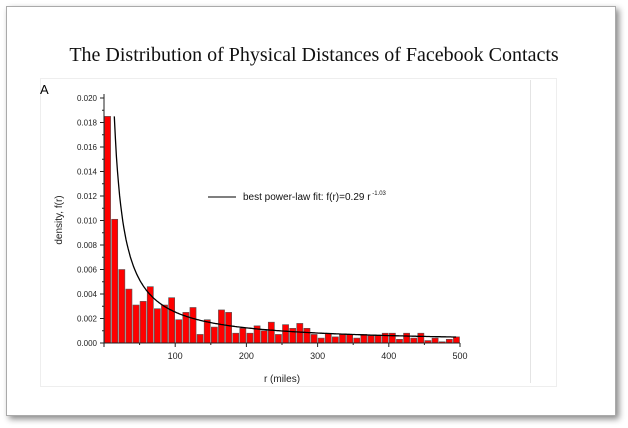 This screenshot has height=428, width=628. What do you see at coordinates (175, 356) in the screenshot?
I see `x-tick-label: 100` at bounding box center [175, 356].